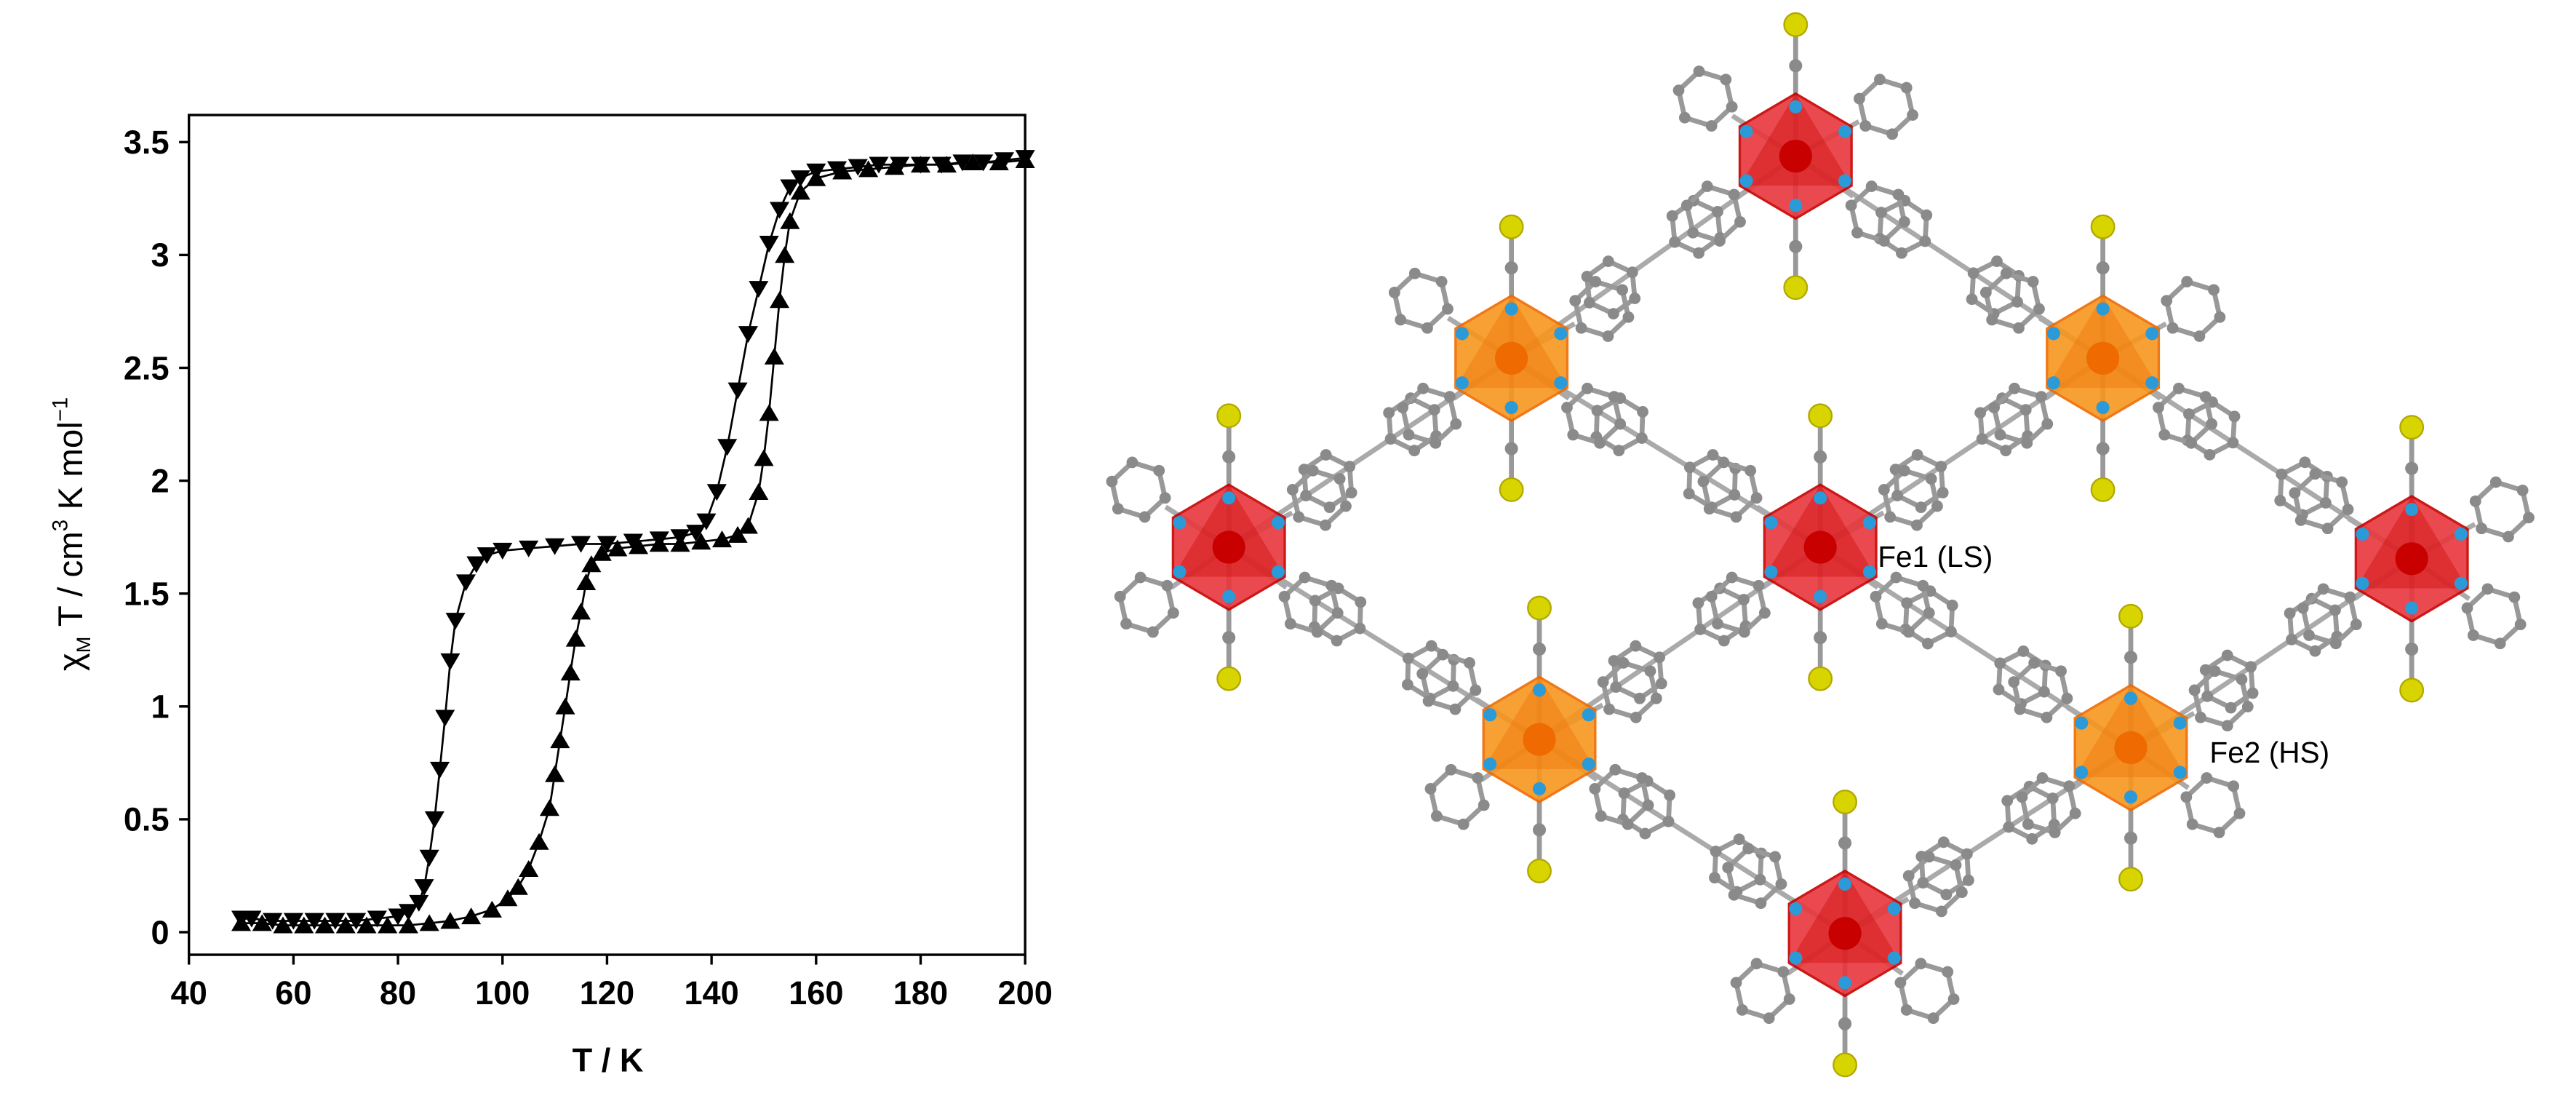 This screenshot has width=2576, height=1101. What do you see at coordinates (160, 707) in the screenshot?
I see `y-tick-label: 1` at bounding box center [160, 707].